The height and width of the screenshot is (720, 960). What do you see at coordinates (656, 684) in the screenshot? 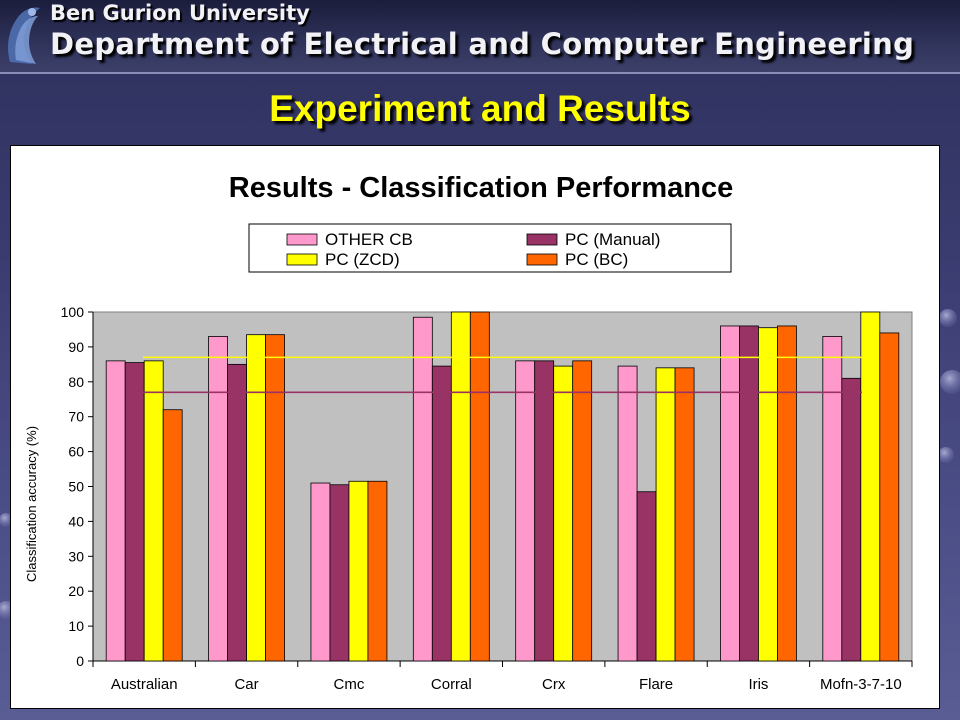
I see `x-tick-label: Flare` at bounding box center [656, 684].